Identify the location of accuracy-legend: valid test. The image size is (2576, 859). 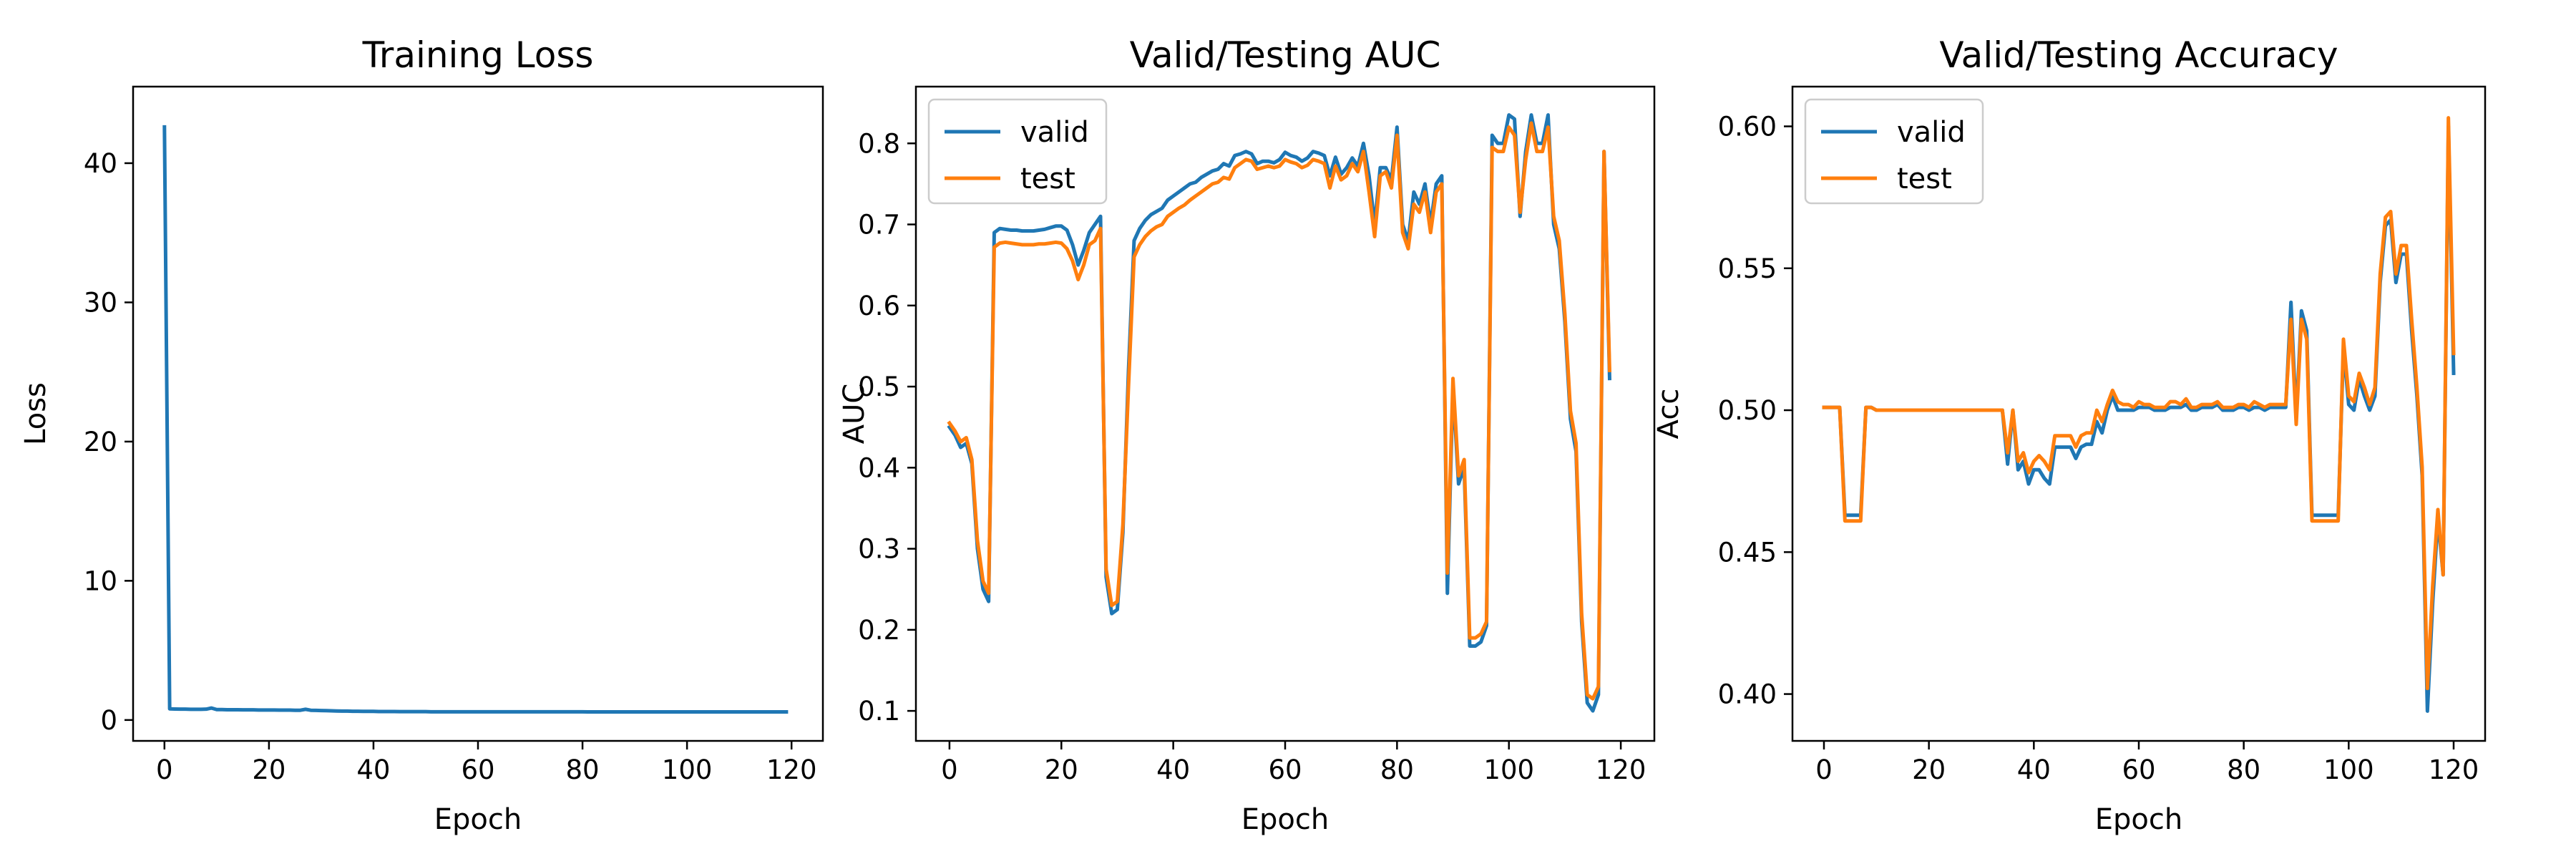
(1894, 151).